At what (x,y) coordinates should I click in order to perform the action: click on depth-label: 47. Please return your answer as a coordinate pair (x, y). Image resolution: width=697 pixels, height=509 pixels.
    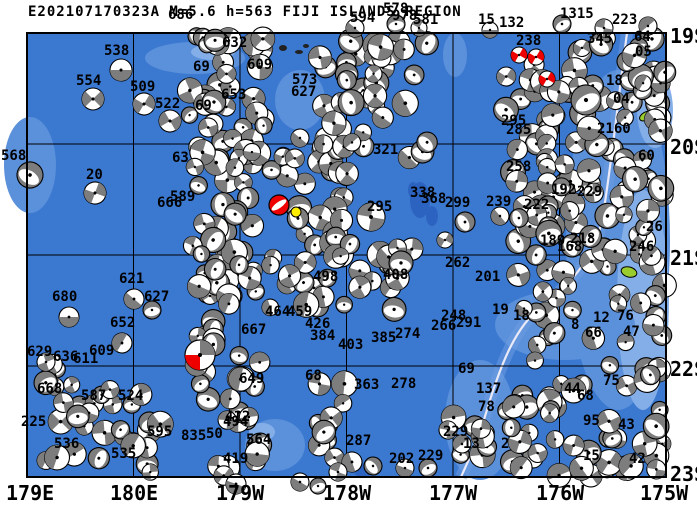
    Looking at the image, I should click on (631, 332).